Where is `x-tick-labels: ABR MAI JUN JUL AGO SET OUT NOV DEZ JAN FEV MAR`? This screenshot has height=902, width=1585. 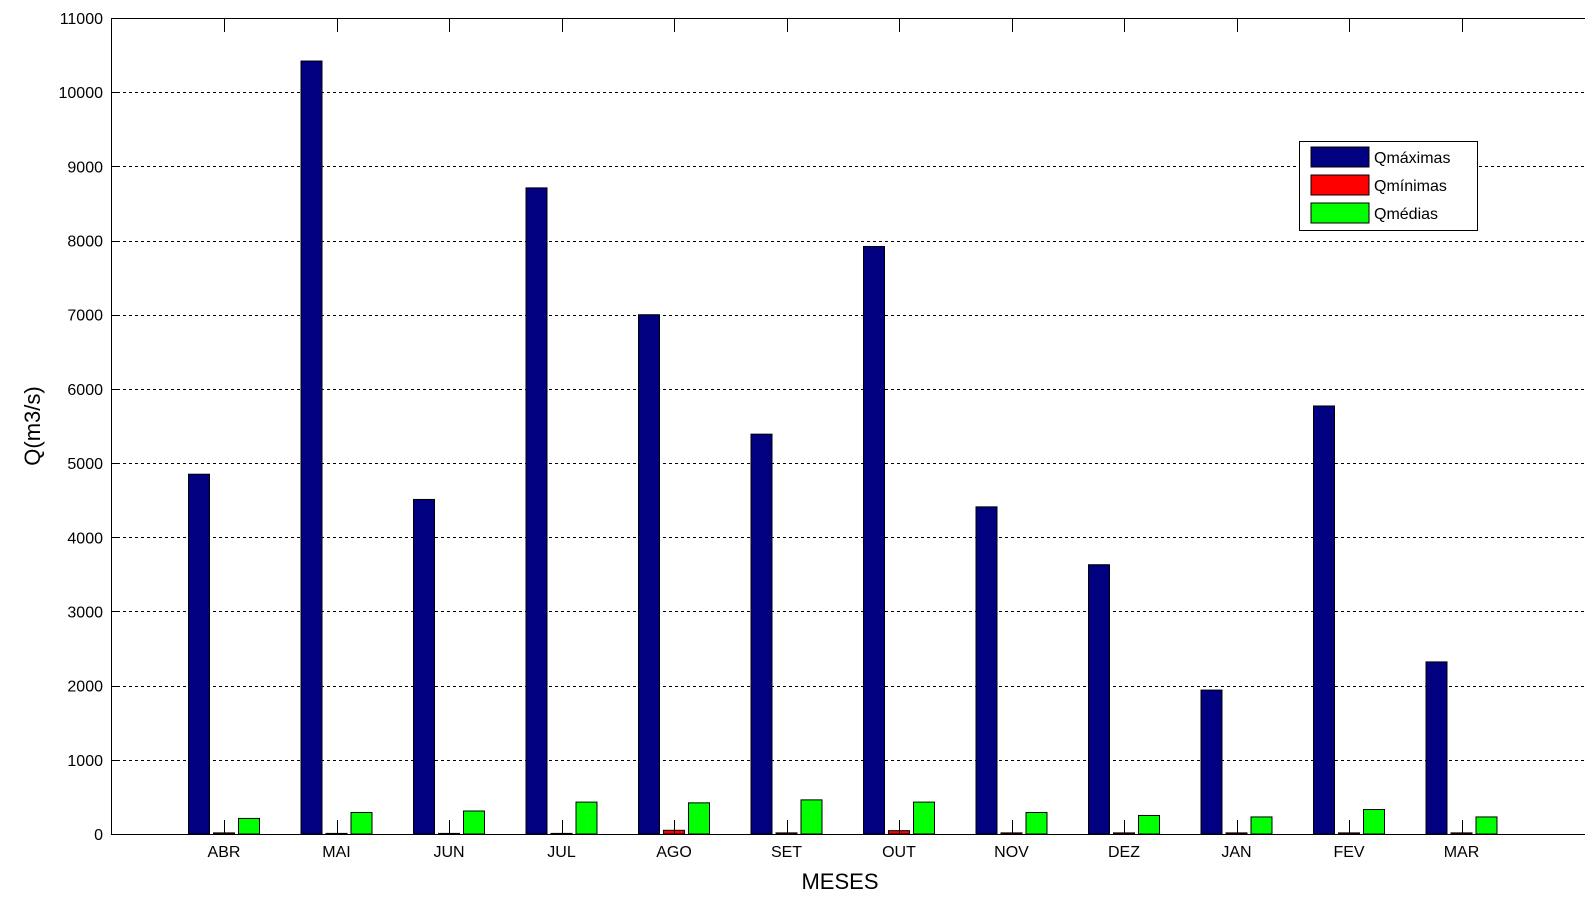
x-tick-labels: ABR MAI JUN JUL AGO SET OUT NOV DEZ JAN FEV MAR is located at coordinates (844, 852).